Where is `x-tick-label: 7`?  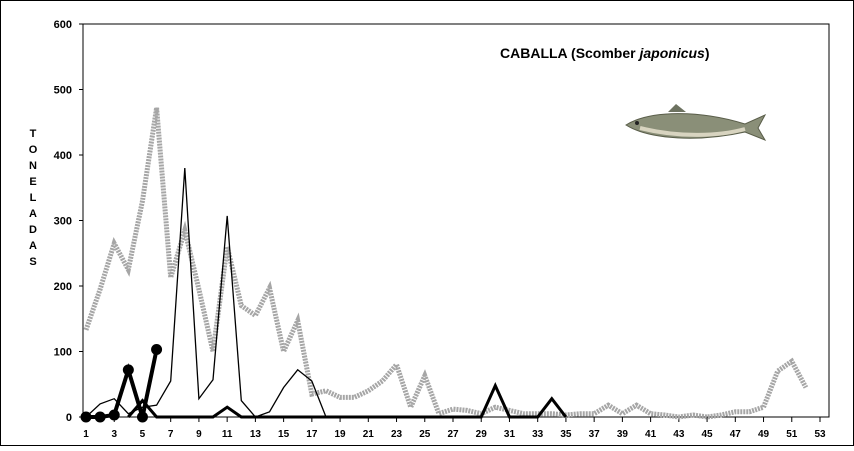
x-tick-label: 7 is located at coordinates (171, 434).